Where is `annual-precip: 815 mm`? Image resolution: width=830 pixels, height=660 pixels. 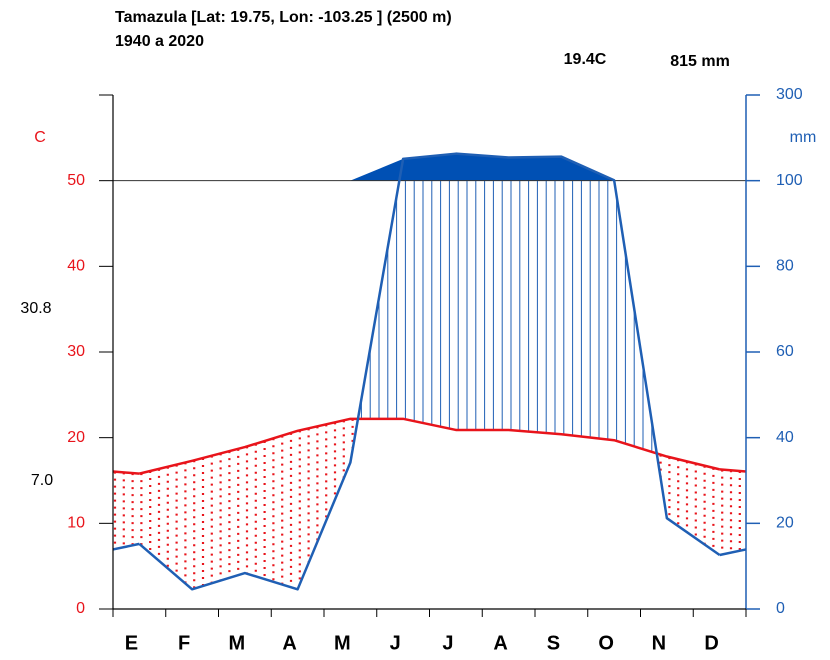
annual-precip: 815 mm is located at coordinates (700, 61).